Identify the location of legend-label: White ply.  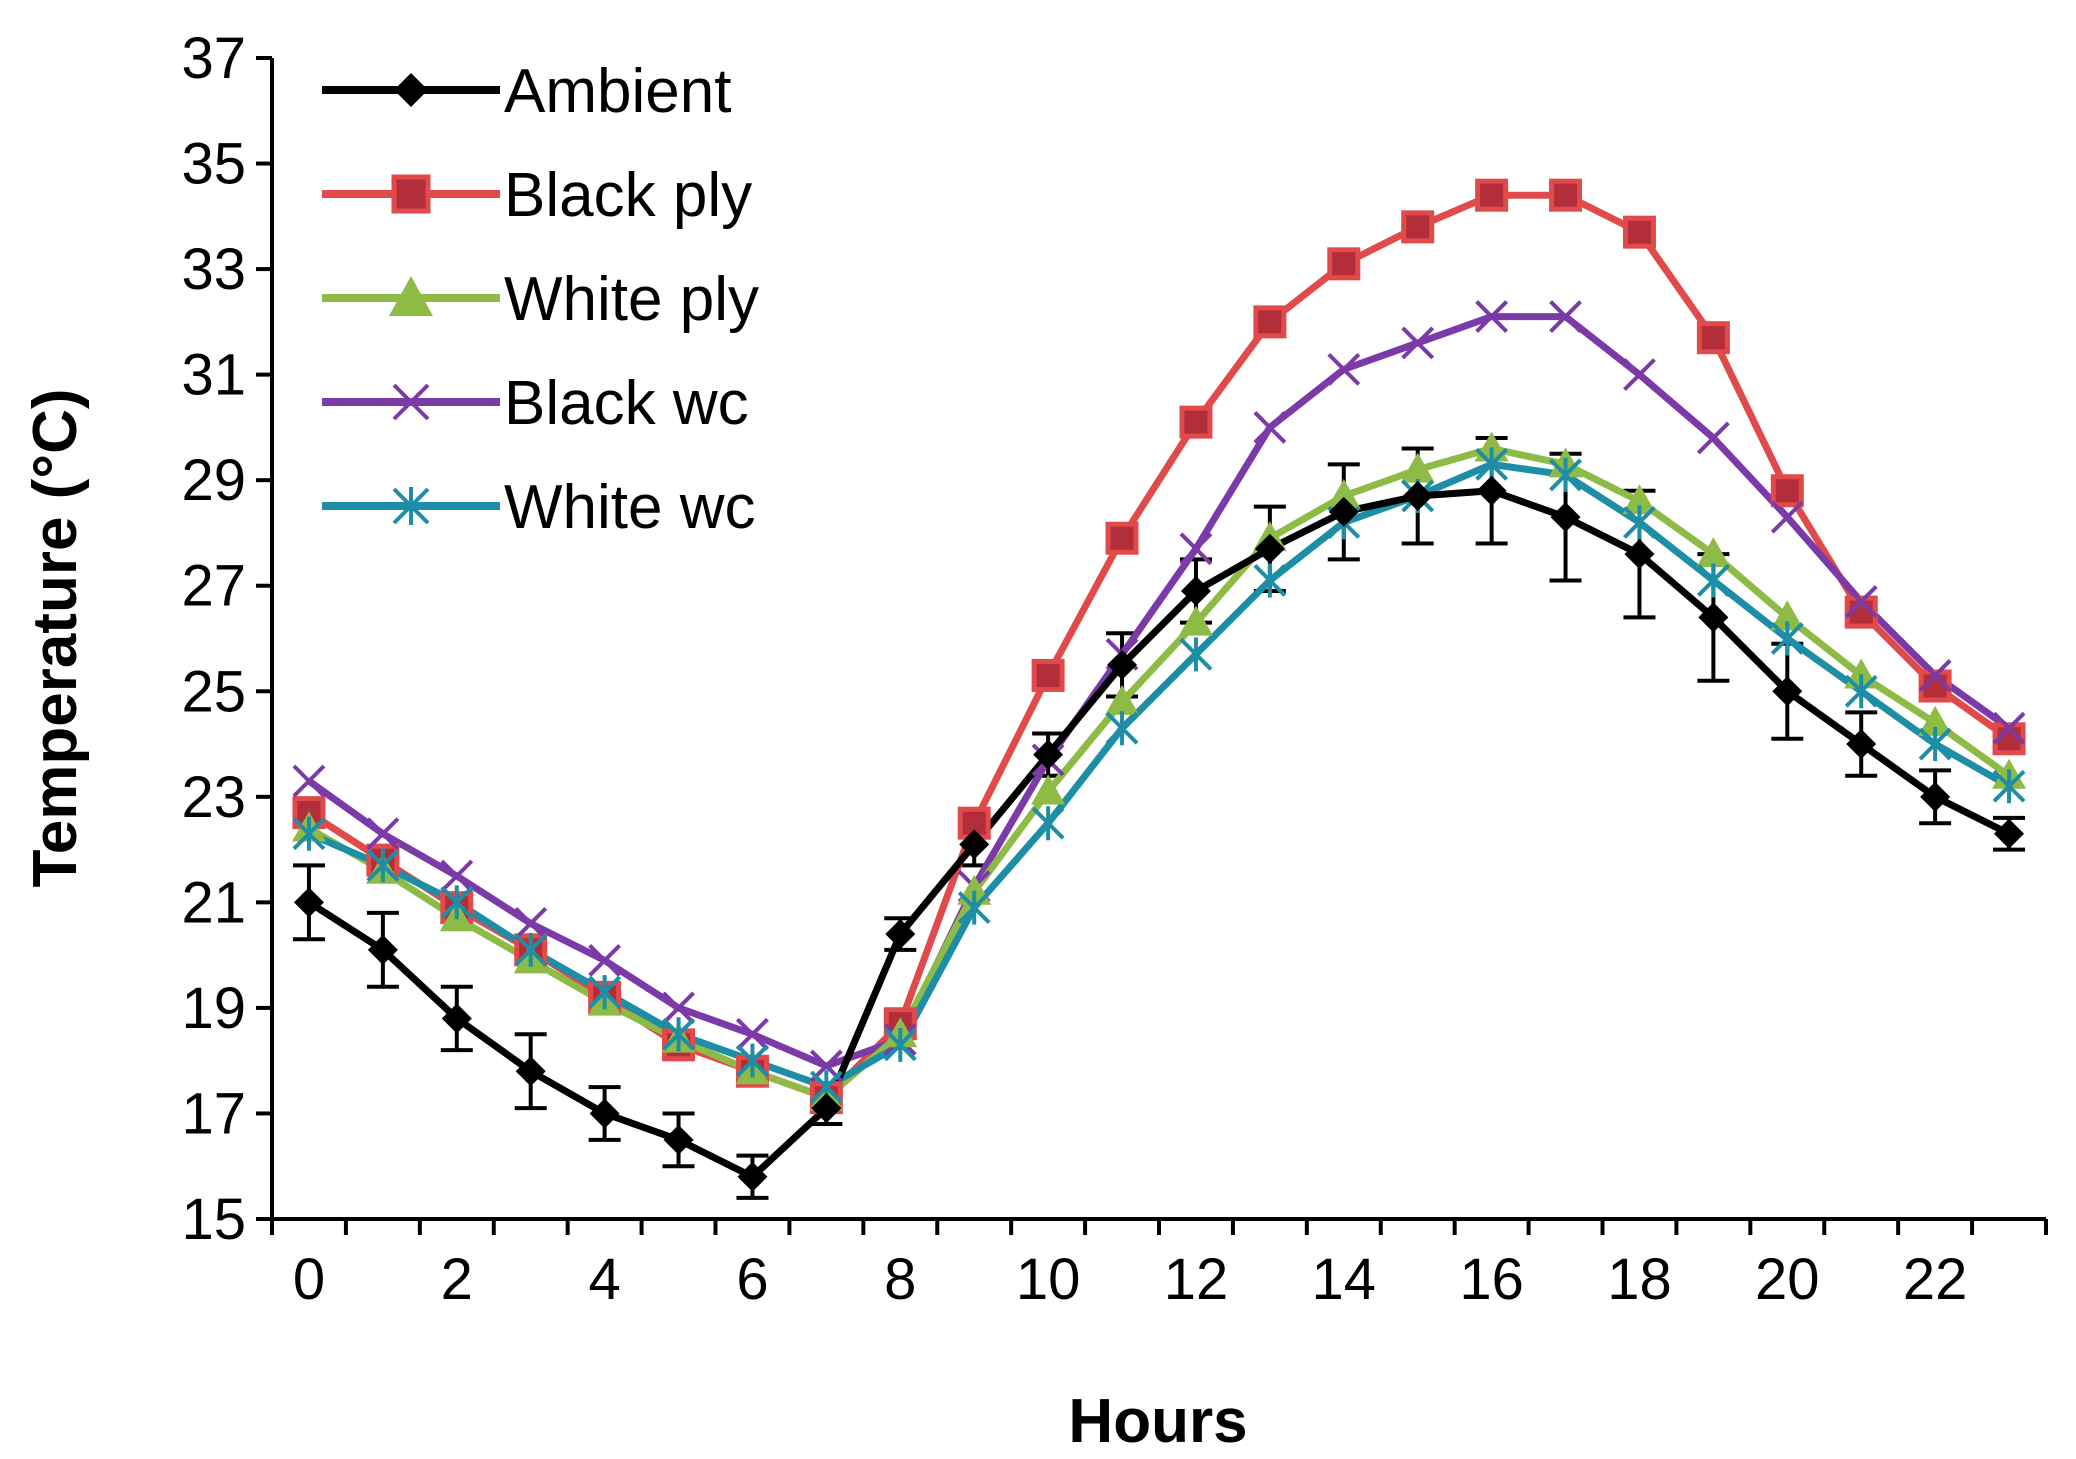
(631, 299).